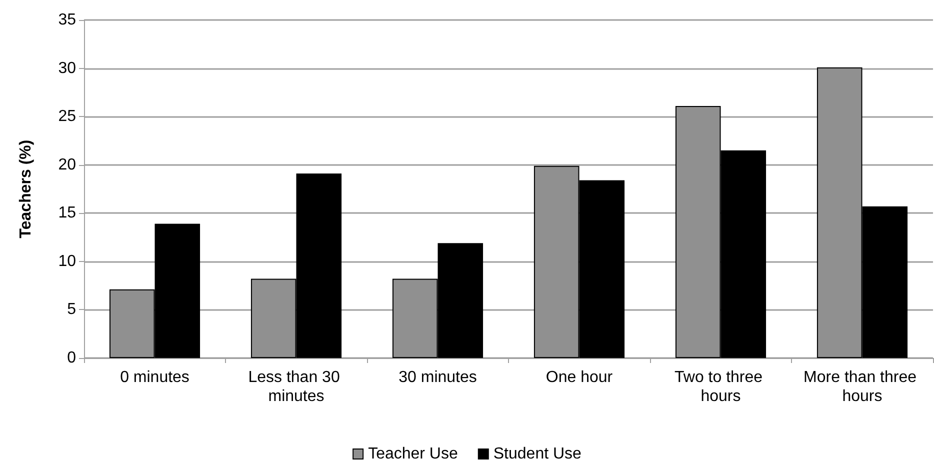  What do you see at coordinates (67, 165) in the screenshot?
I see `y-tick-label: 20` at bounding box center [67, 165].